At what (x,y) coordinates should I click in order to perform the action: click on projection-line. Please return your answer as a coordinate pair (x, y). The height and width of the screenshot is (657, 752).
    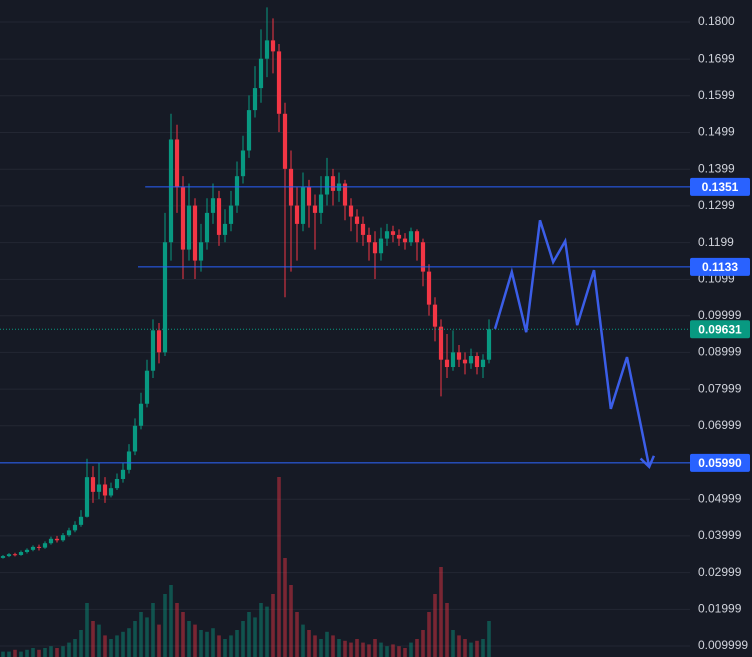
    Looking at the image, I should click on (572, 343).